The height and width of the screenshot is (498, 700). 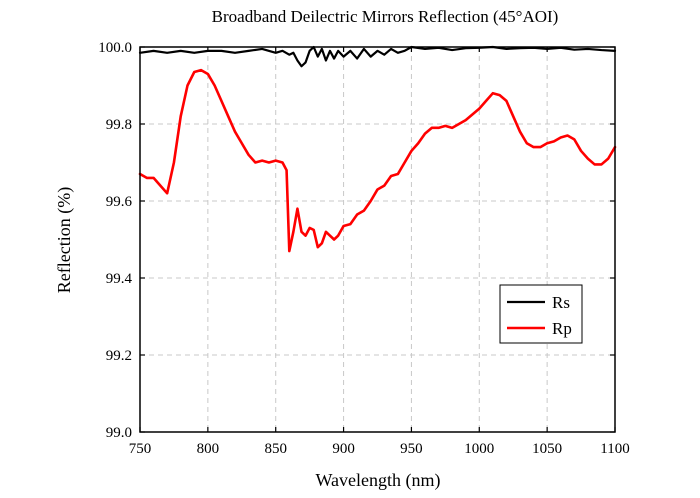 I want to click on y-tick-label: 99.4, so click(x=119, y=279).